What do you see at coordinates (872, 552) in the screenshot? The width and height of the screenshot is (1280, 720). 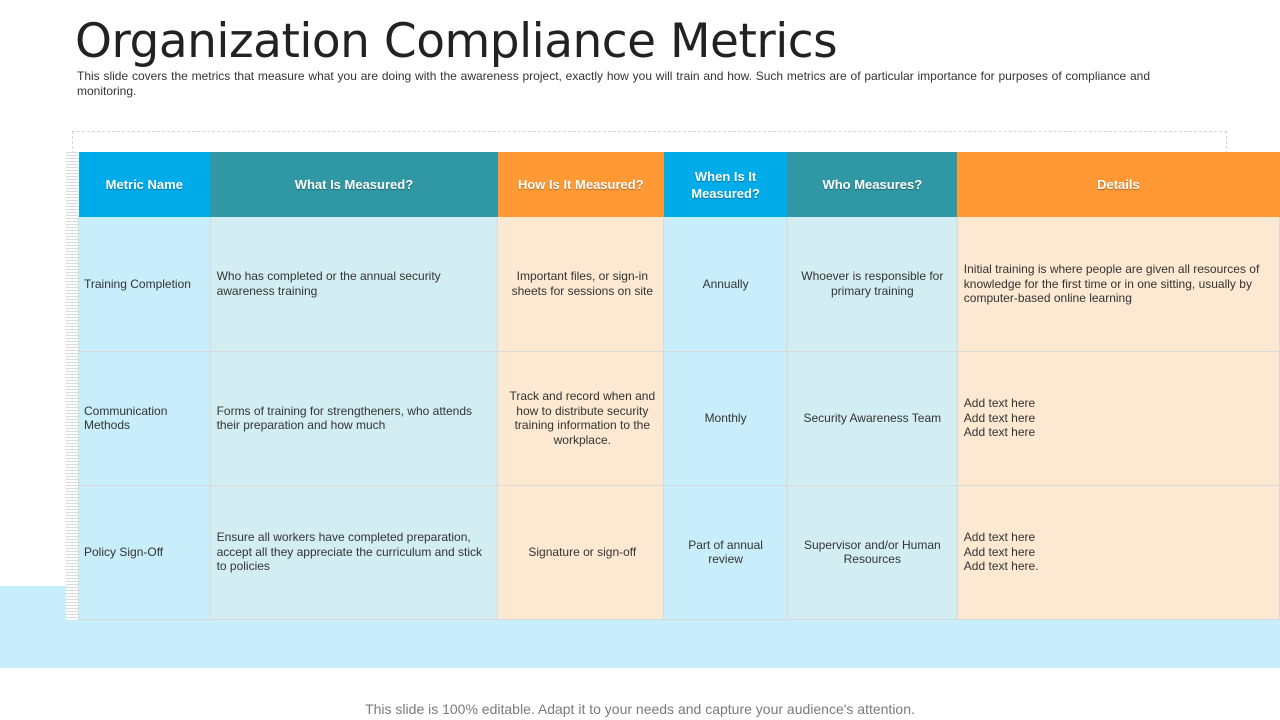 I see `cell-who-measures: Supervisor and/or Human Resources` at bounding box center [872, 552].